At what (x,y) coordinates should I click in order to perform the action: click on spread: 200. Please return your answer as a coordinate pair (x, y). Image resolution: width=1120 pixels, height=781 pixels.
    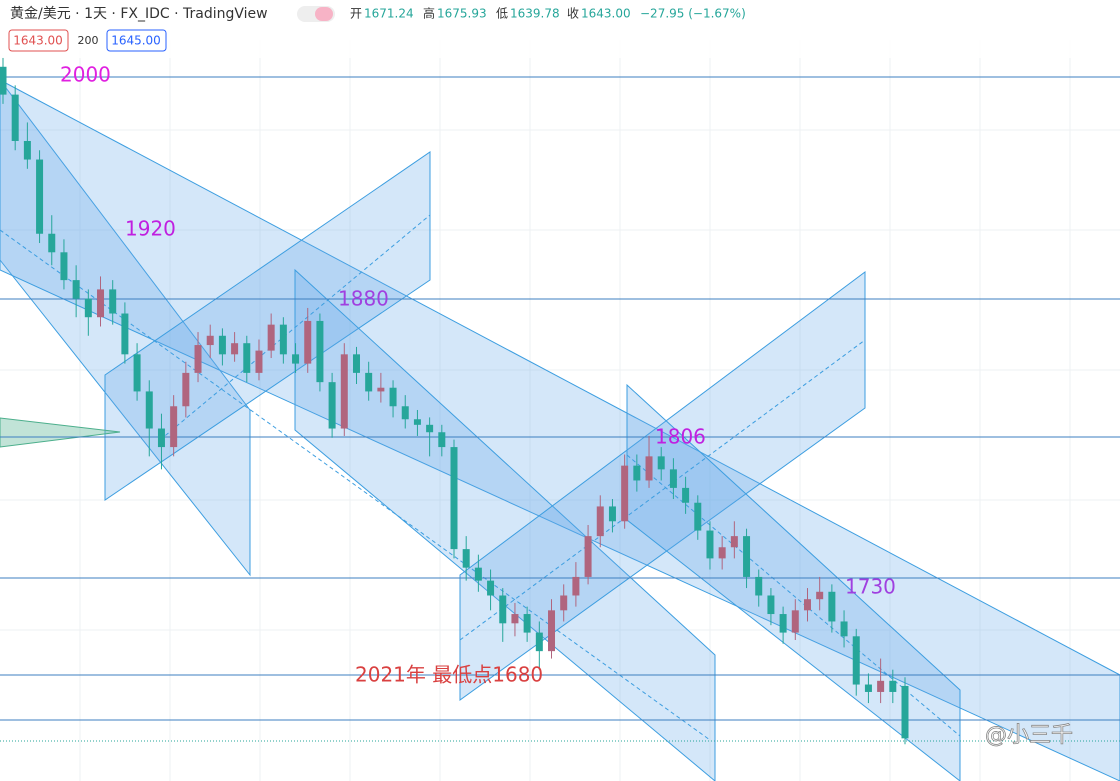
    Looking at the image, I should click on (88, 40).